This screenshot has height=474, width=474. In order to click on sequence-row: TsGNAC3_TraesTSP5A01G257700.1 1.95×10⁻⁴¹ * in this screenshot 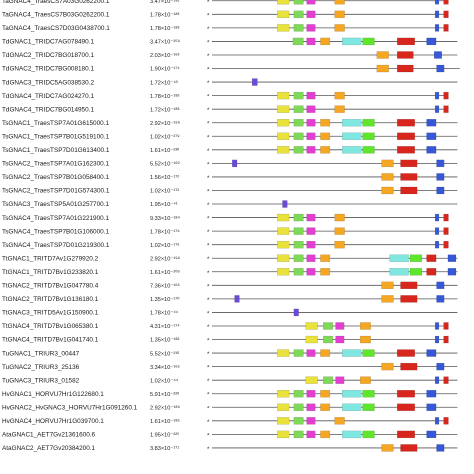, I will do `click(230, 204)`.